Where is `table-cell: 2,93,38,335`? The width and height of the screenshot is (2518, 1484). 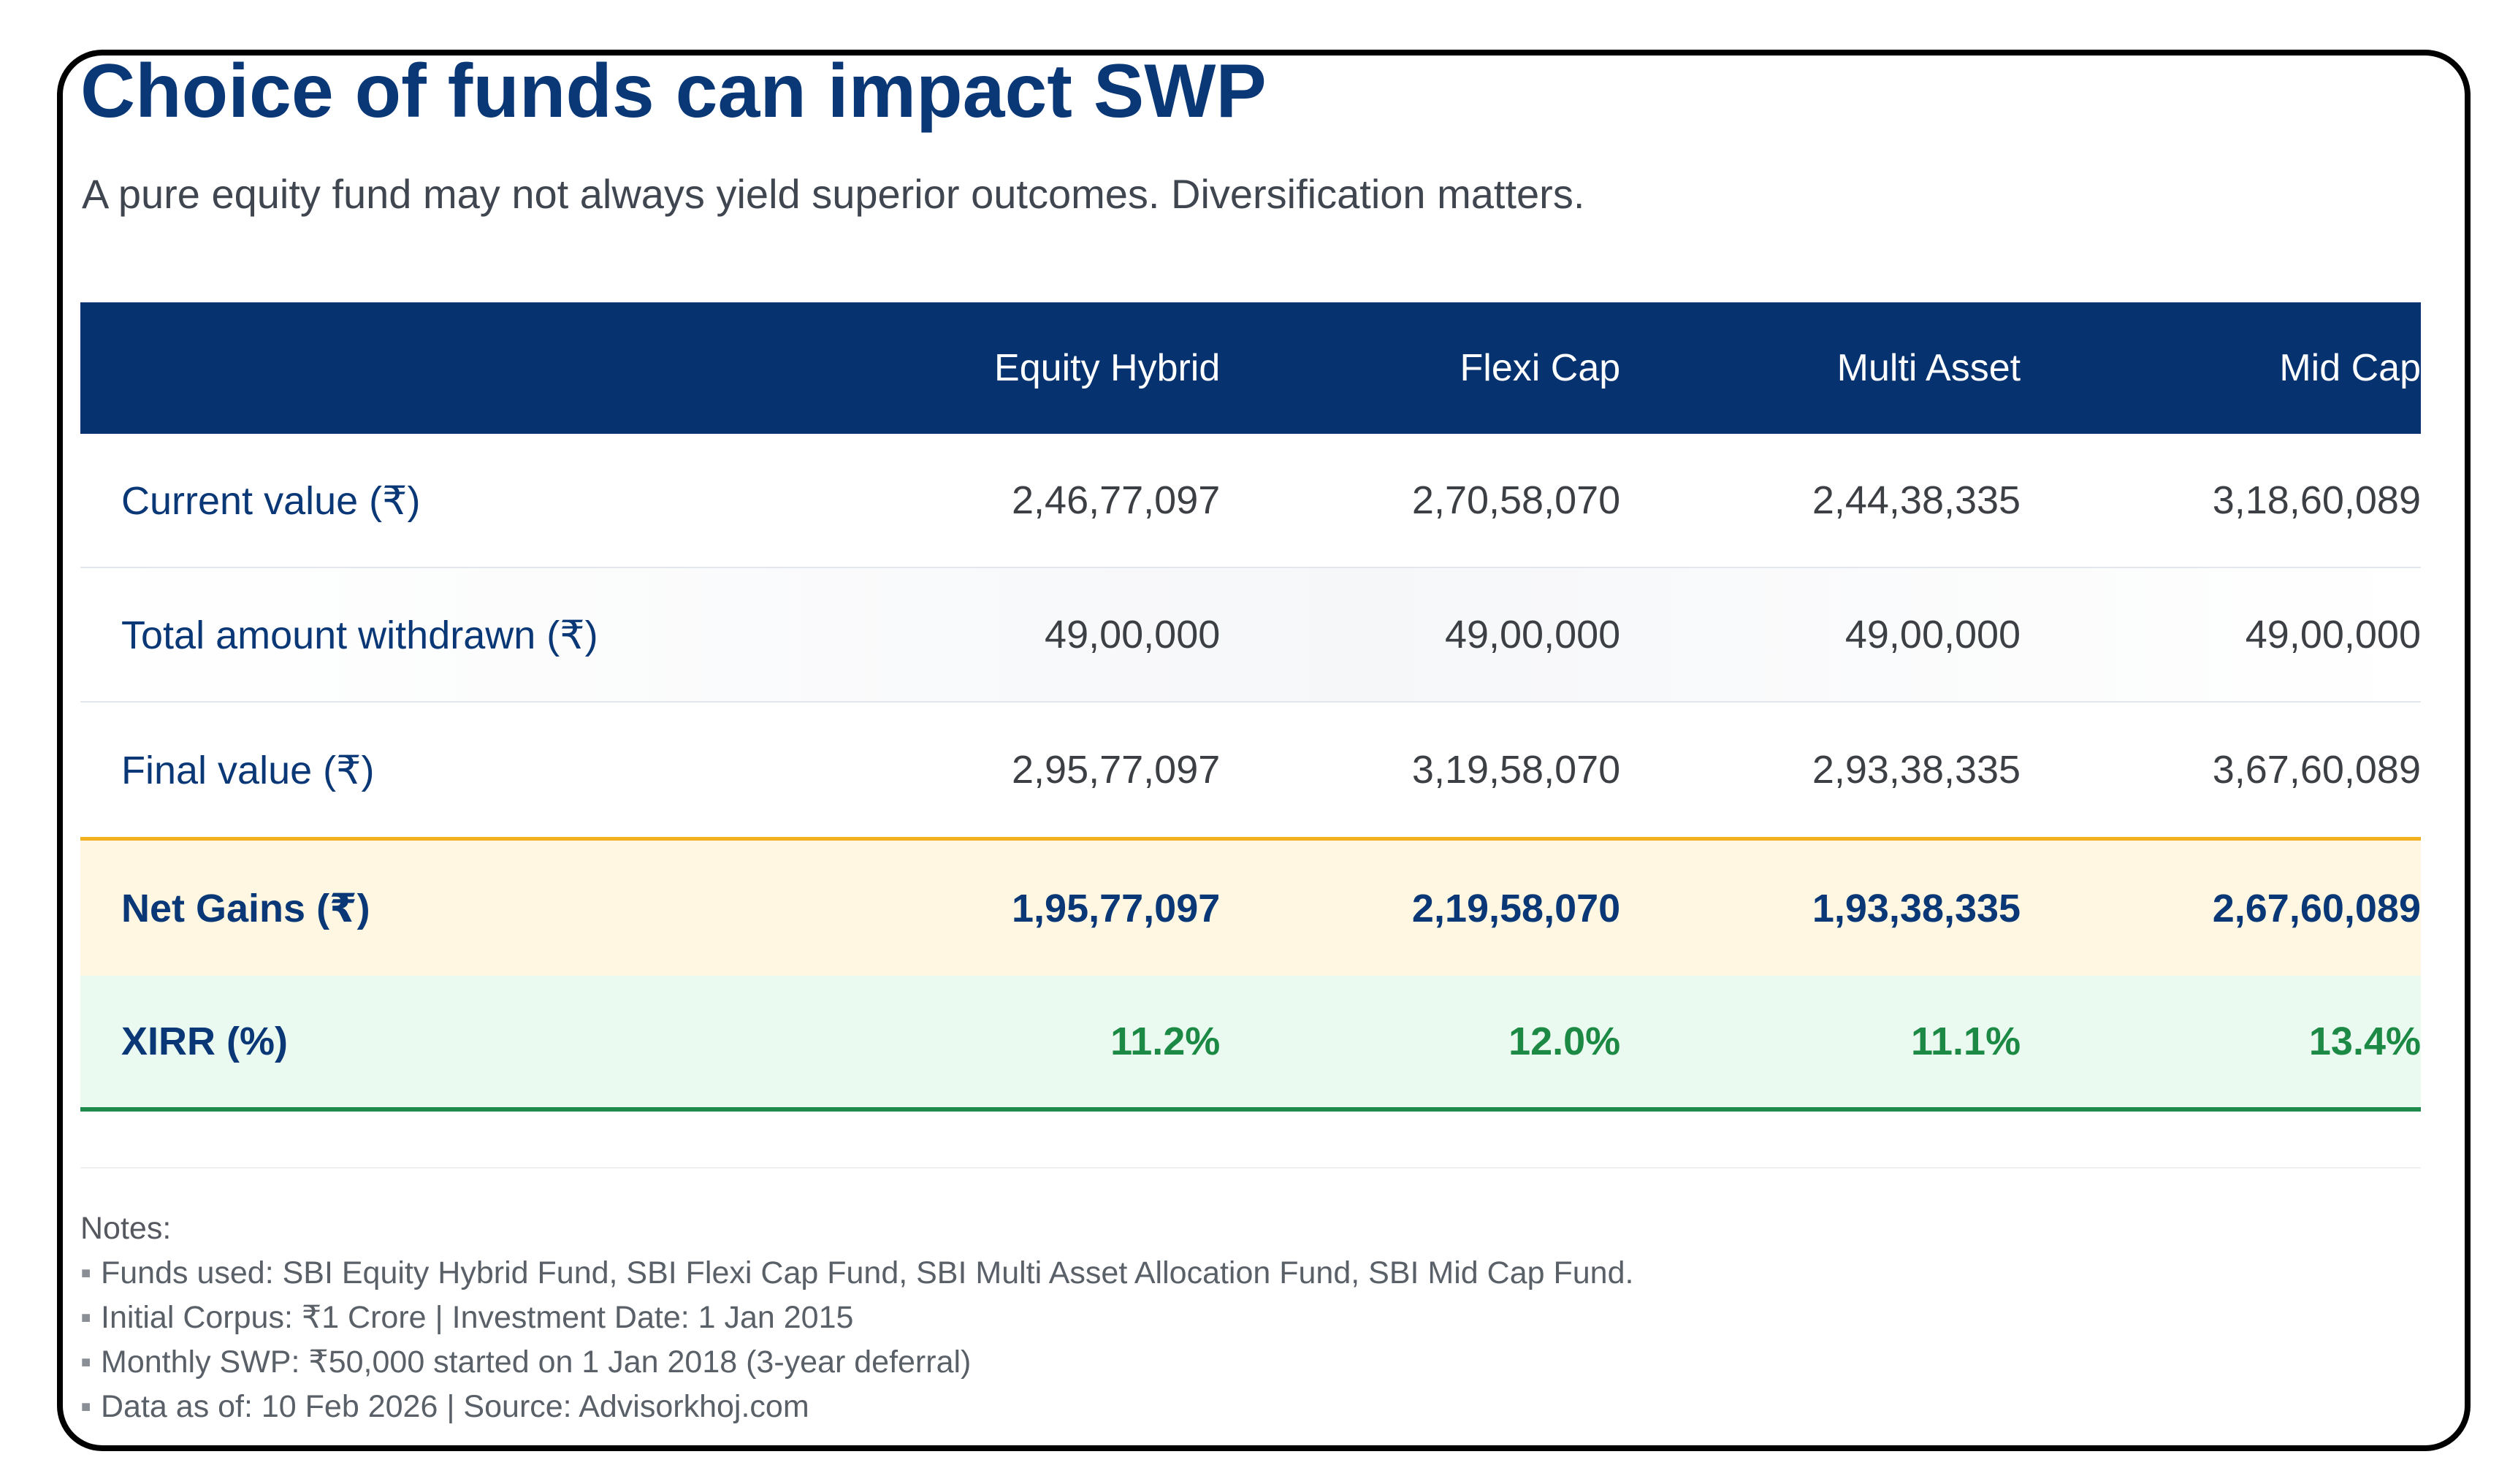
table-cell: 2,93,38,335 is located at coordinates (1917, 770).